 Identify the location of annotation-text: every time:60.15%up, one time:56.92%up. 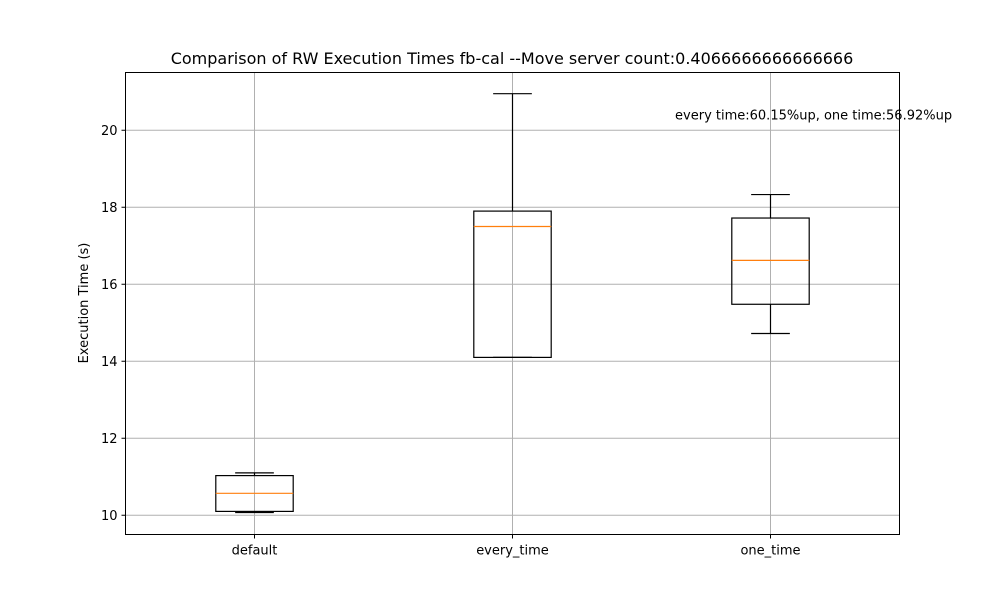
(813, 115).